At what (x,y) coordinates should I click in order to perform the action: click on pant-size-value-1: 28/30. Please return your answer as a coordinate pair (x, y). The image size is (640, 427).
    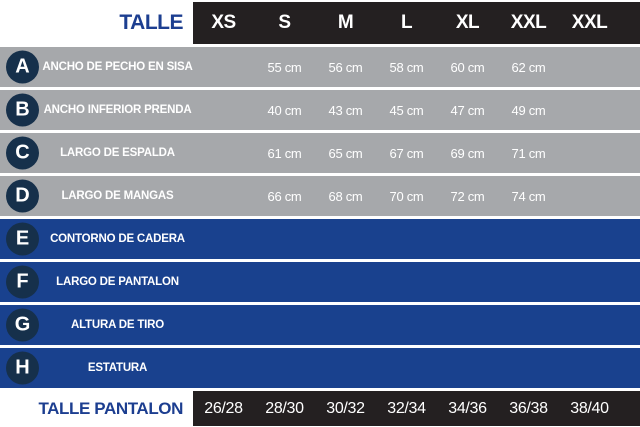
    Looking at the image, I should click on (284, 408).